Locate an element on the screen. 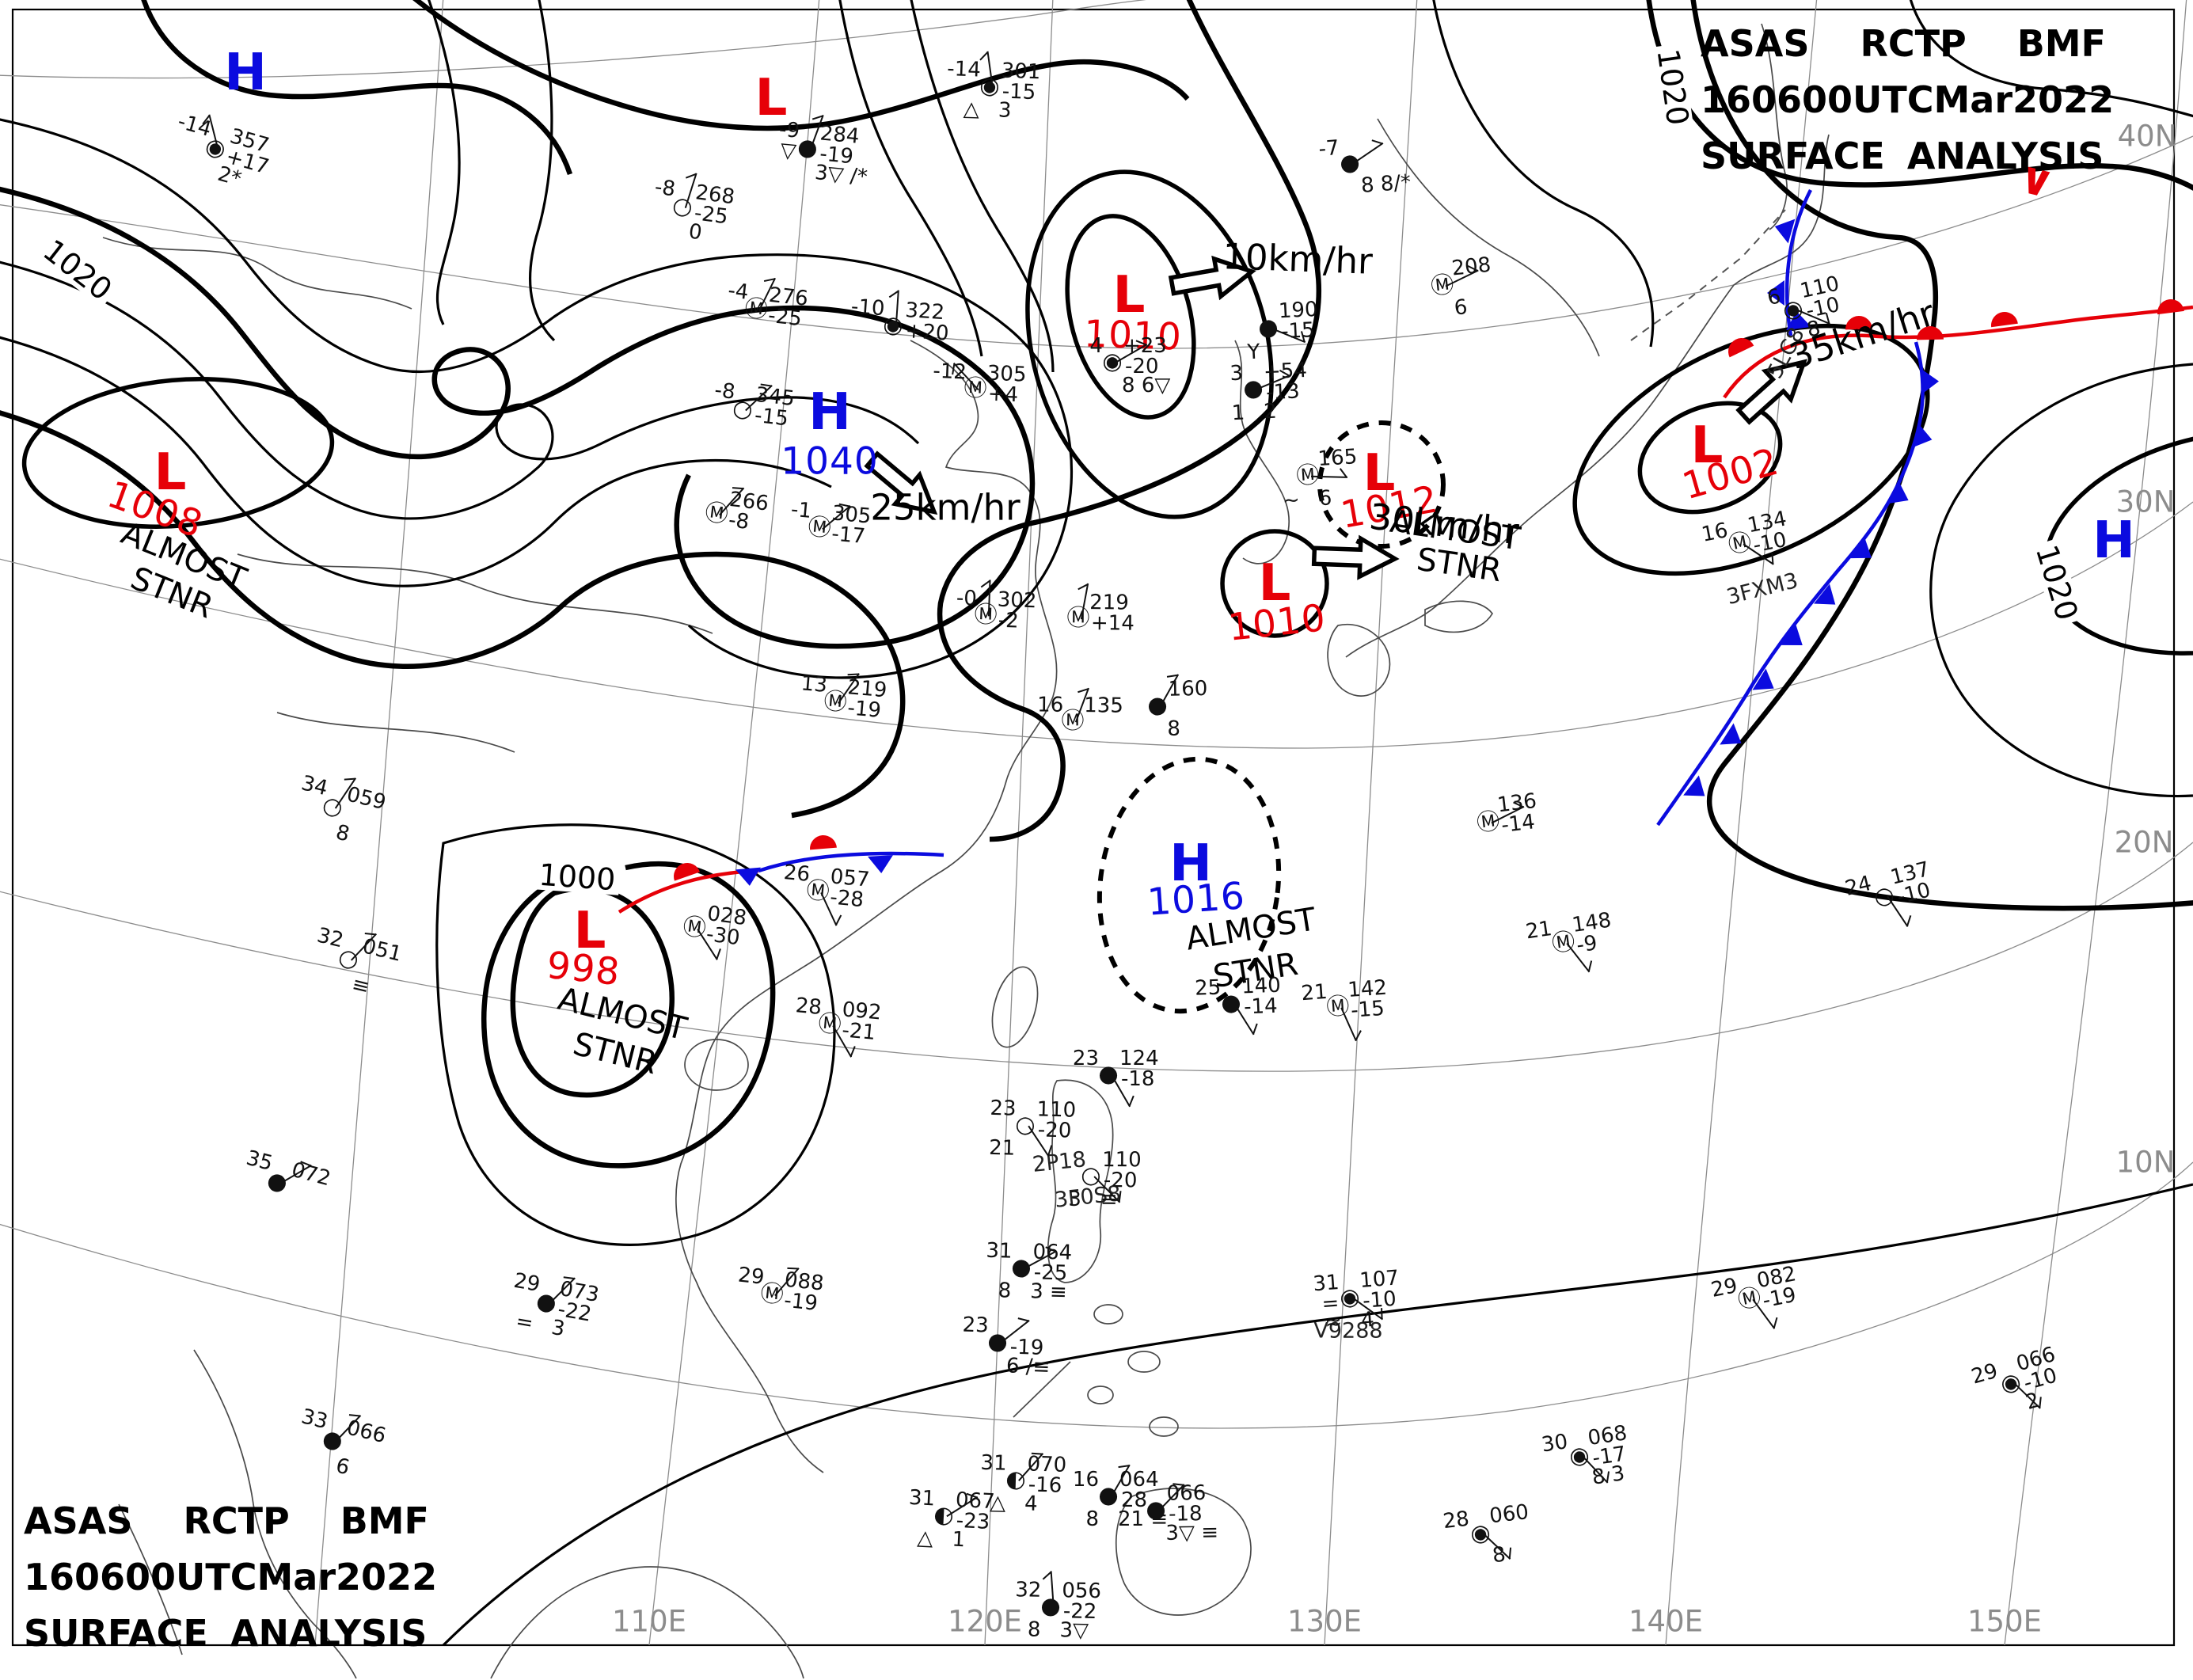 This screenshot has height=1680, width=2193. station-tendency: -9 is located at coordinates (1587, 944).